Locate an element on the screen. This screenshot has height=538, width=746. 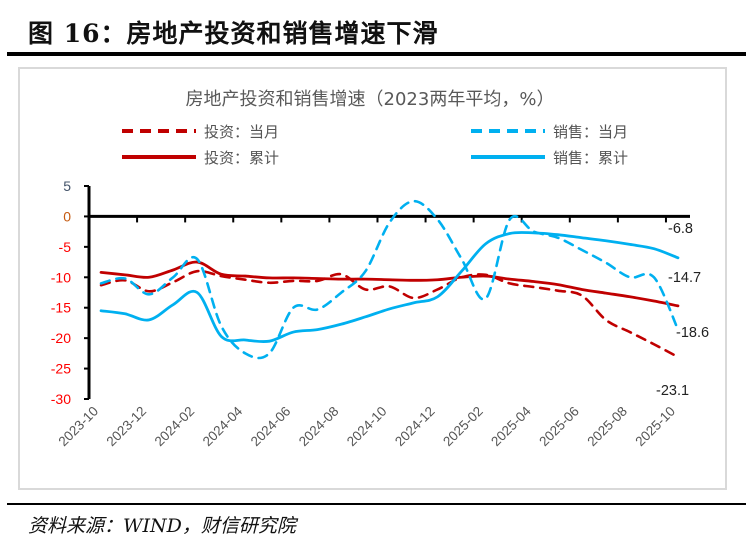
source-note: 资料来源：WIND，财信研究院 is located at coordinates (162, 526).